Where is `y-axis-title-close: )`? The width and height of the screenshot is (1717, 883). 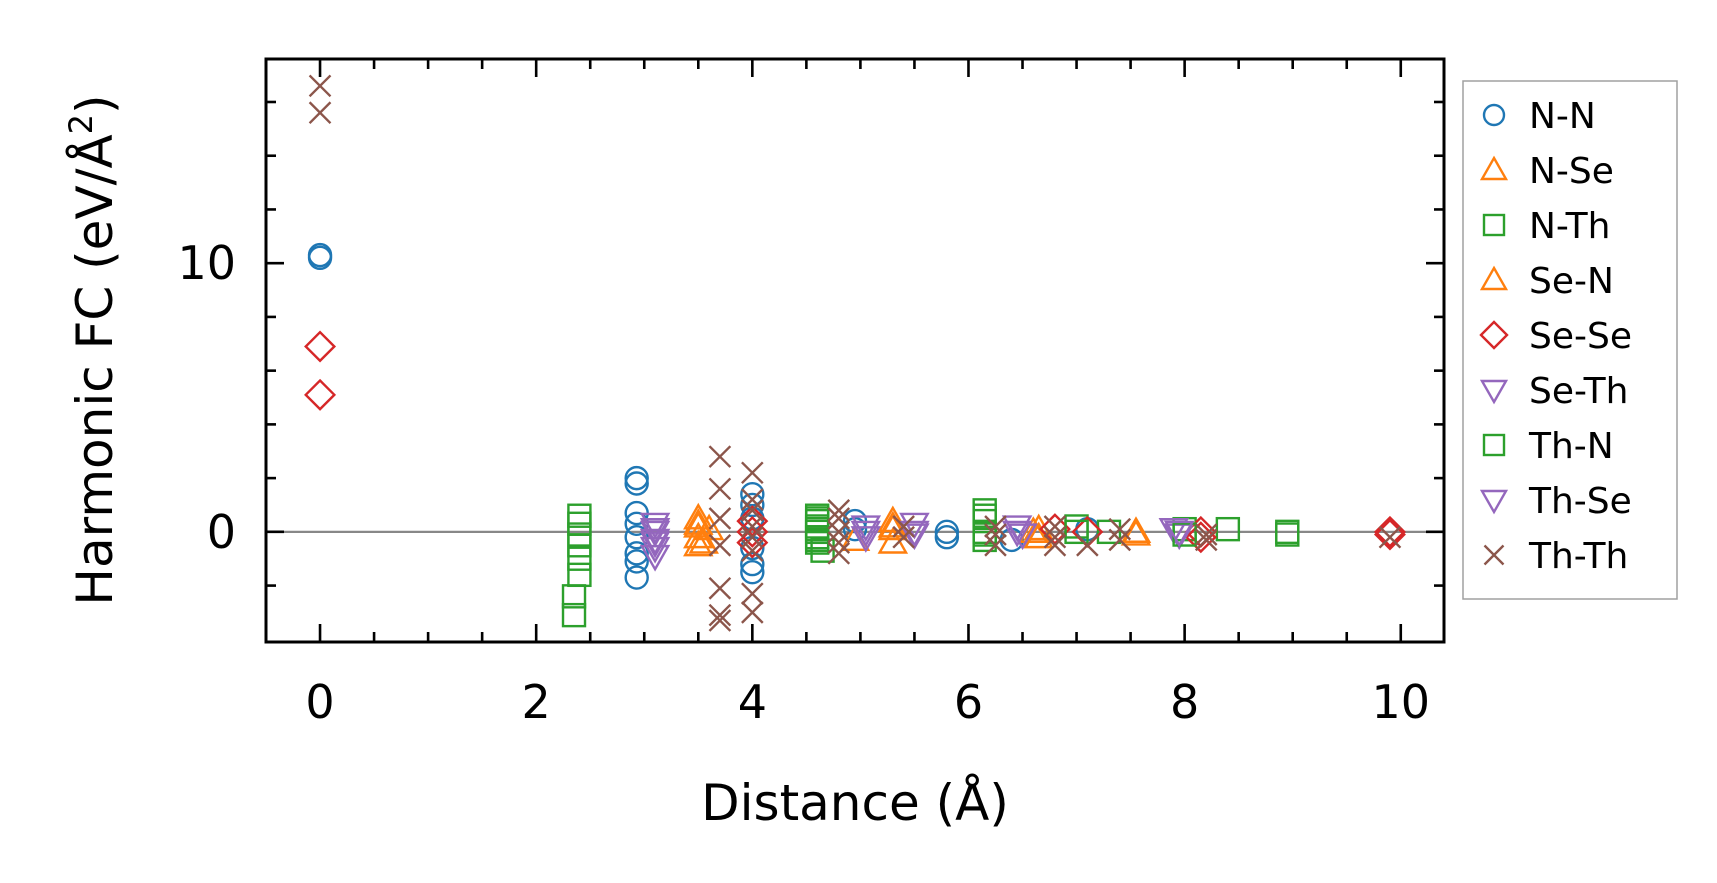 y-axis-title-close: ) is located at coordinates (95, 104).